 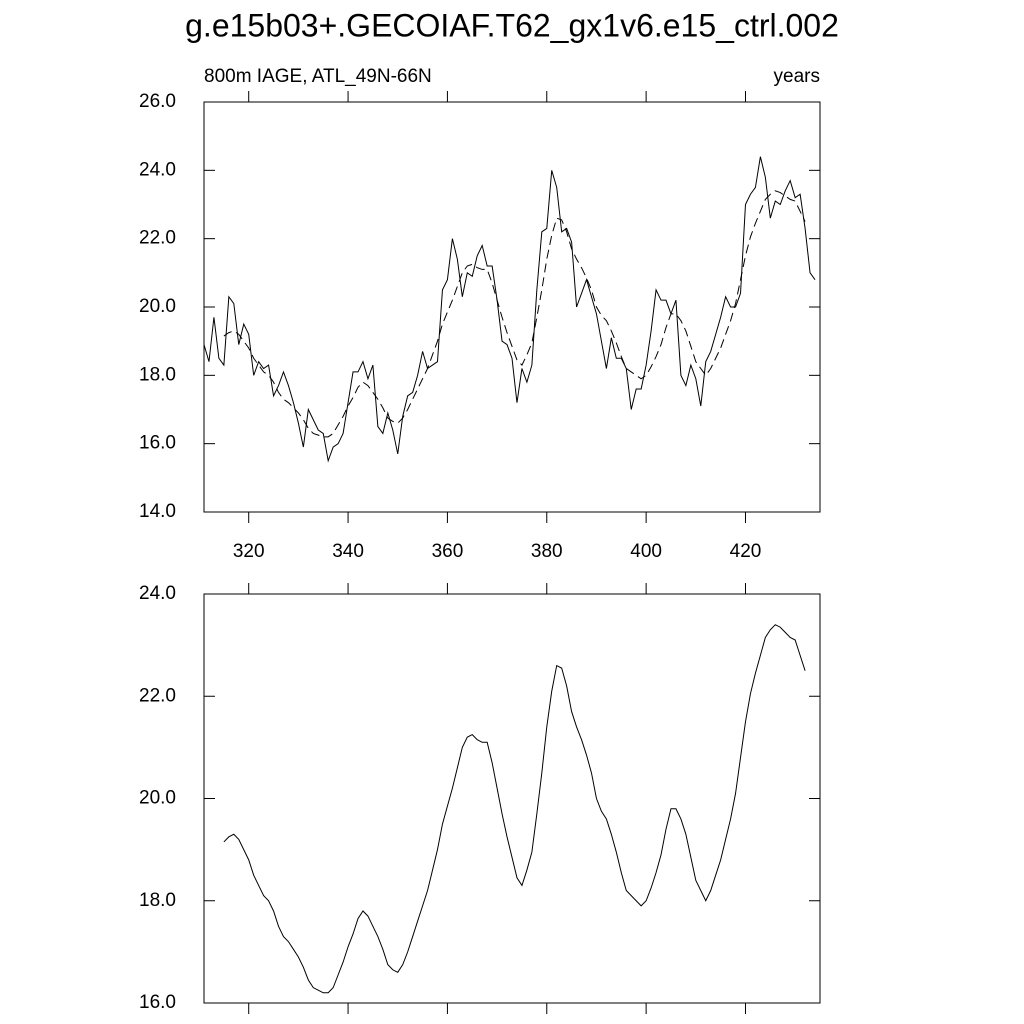 I want to click on x-tick-label: 420, so click(x=746, y=551).